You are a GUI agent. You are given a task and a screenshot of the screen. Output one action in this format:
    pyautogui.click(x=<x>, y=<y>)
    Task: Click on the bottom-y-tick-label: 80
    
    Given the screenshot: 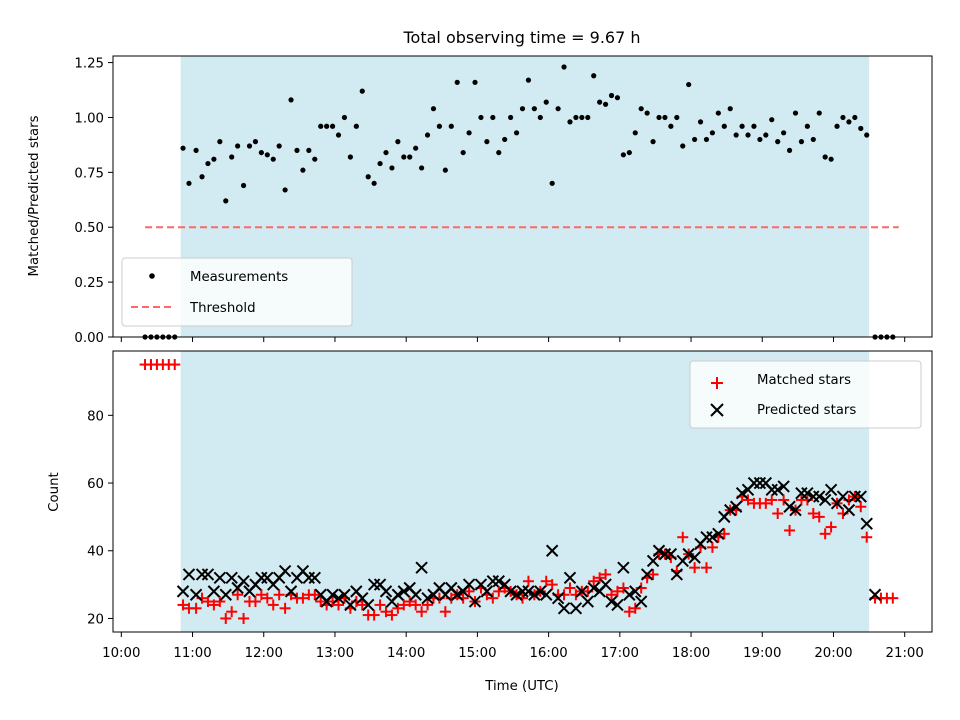 What is the action you would take?
    pyautogui.click(x=95, y=416)
    